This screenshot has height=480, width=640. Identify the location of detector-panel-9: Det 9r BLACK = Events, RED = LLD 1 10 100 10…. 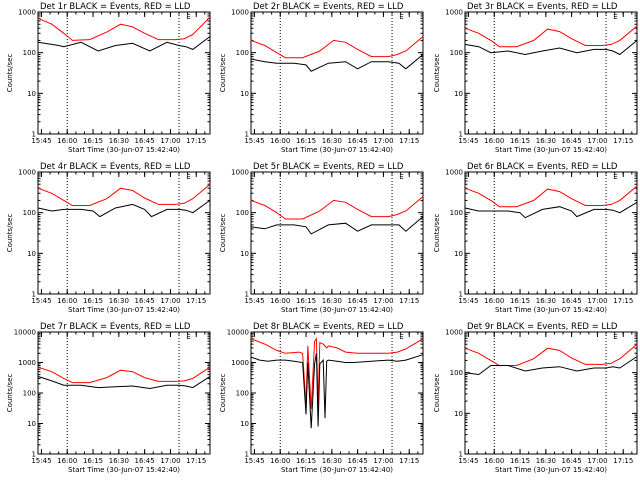
(535, 398).